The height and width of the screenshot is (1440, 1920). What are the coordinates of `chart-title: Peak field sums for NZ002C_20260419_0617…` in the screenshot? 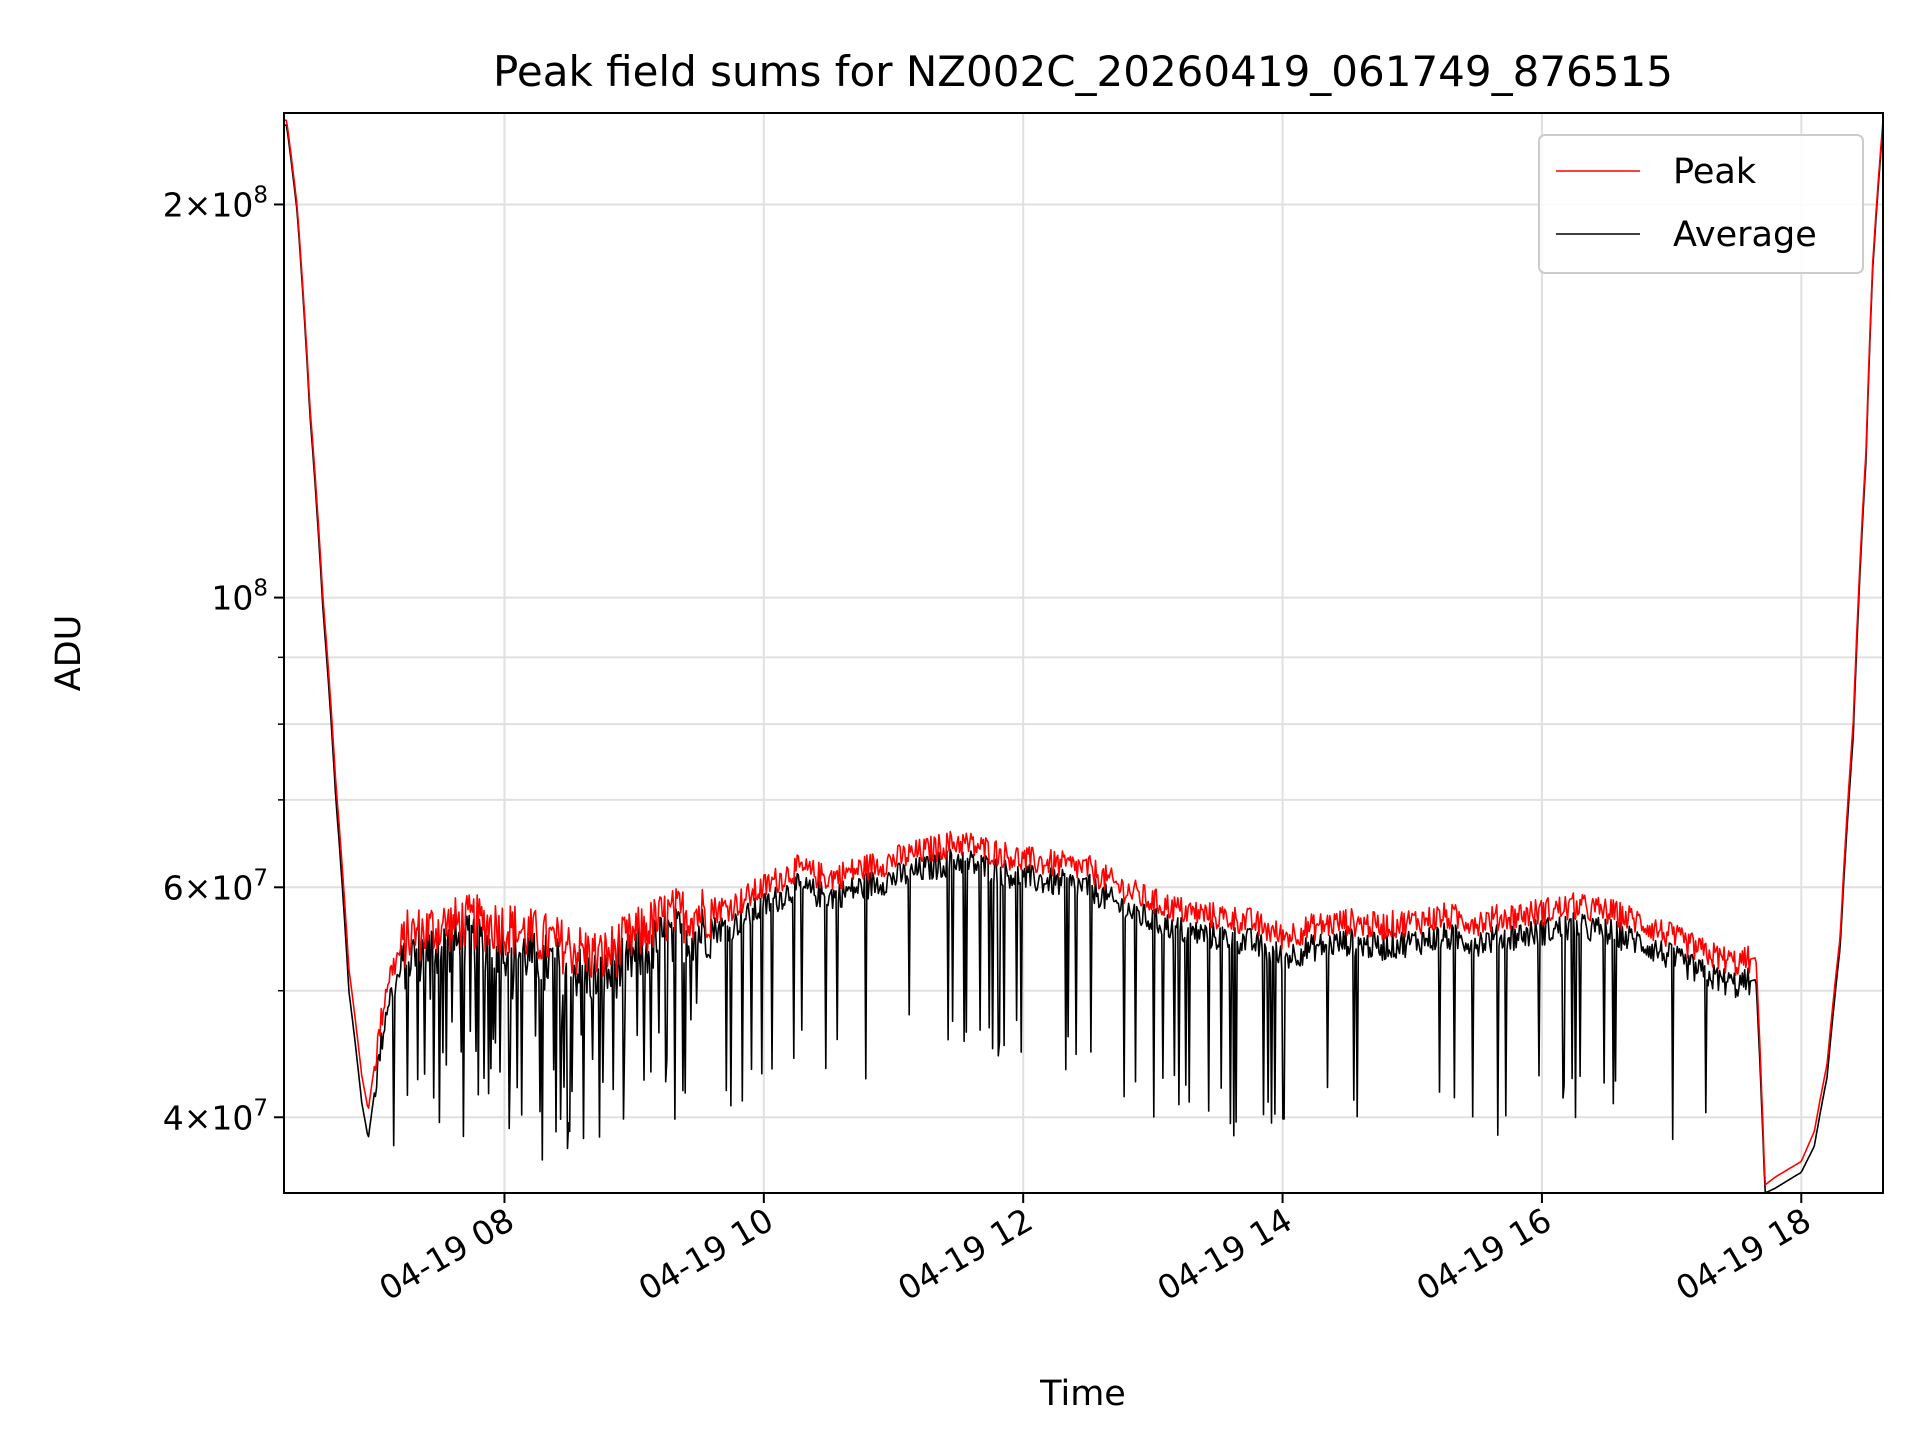 It's located at (1083, 71).